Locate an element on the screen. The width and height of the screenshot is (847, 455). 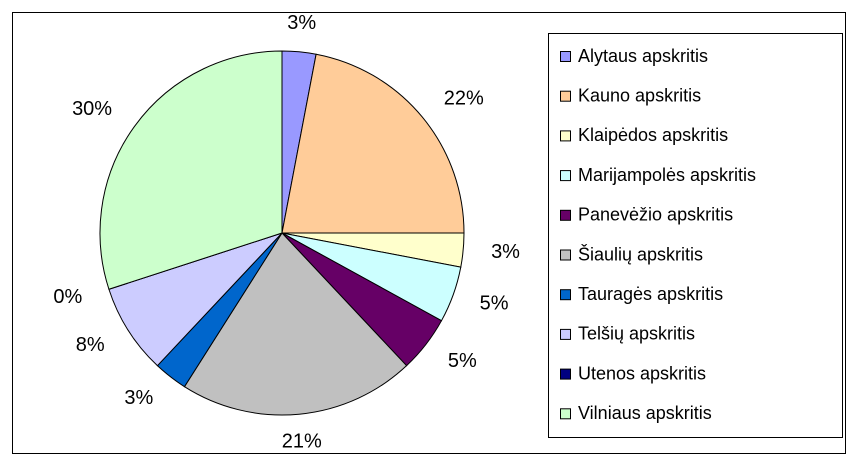
data-label: 8% is located at coordinates (90, 345).